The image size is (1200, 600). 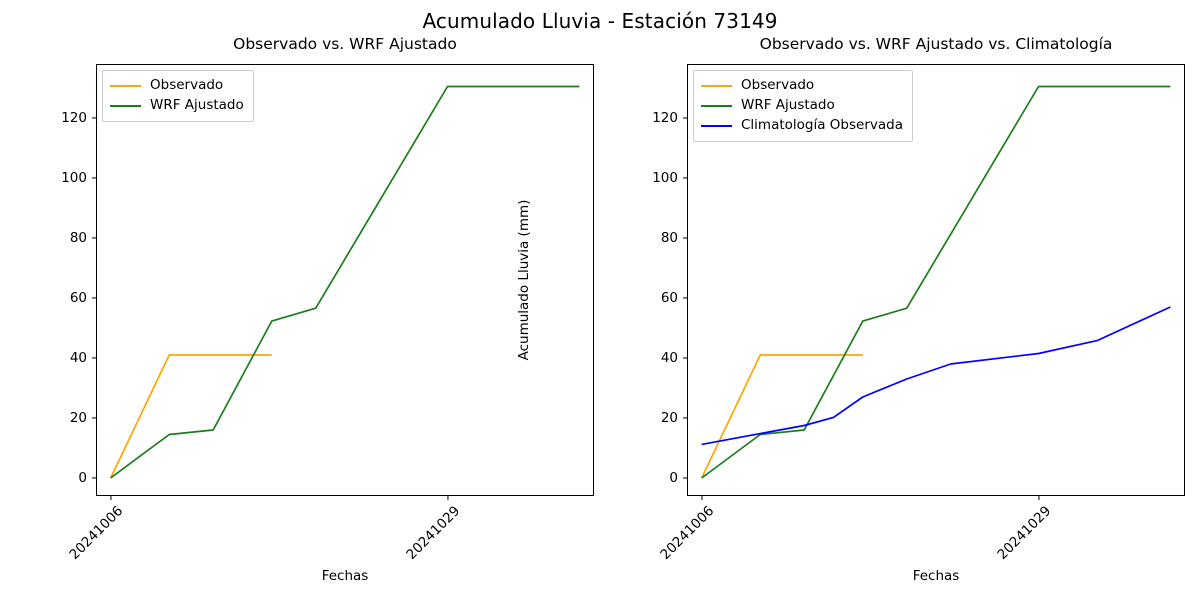 I want to click on figure-suptitle: Acumulado Lluvia - Estación 73149, so click(x=600, y=21).